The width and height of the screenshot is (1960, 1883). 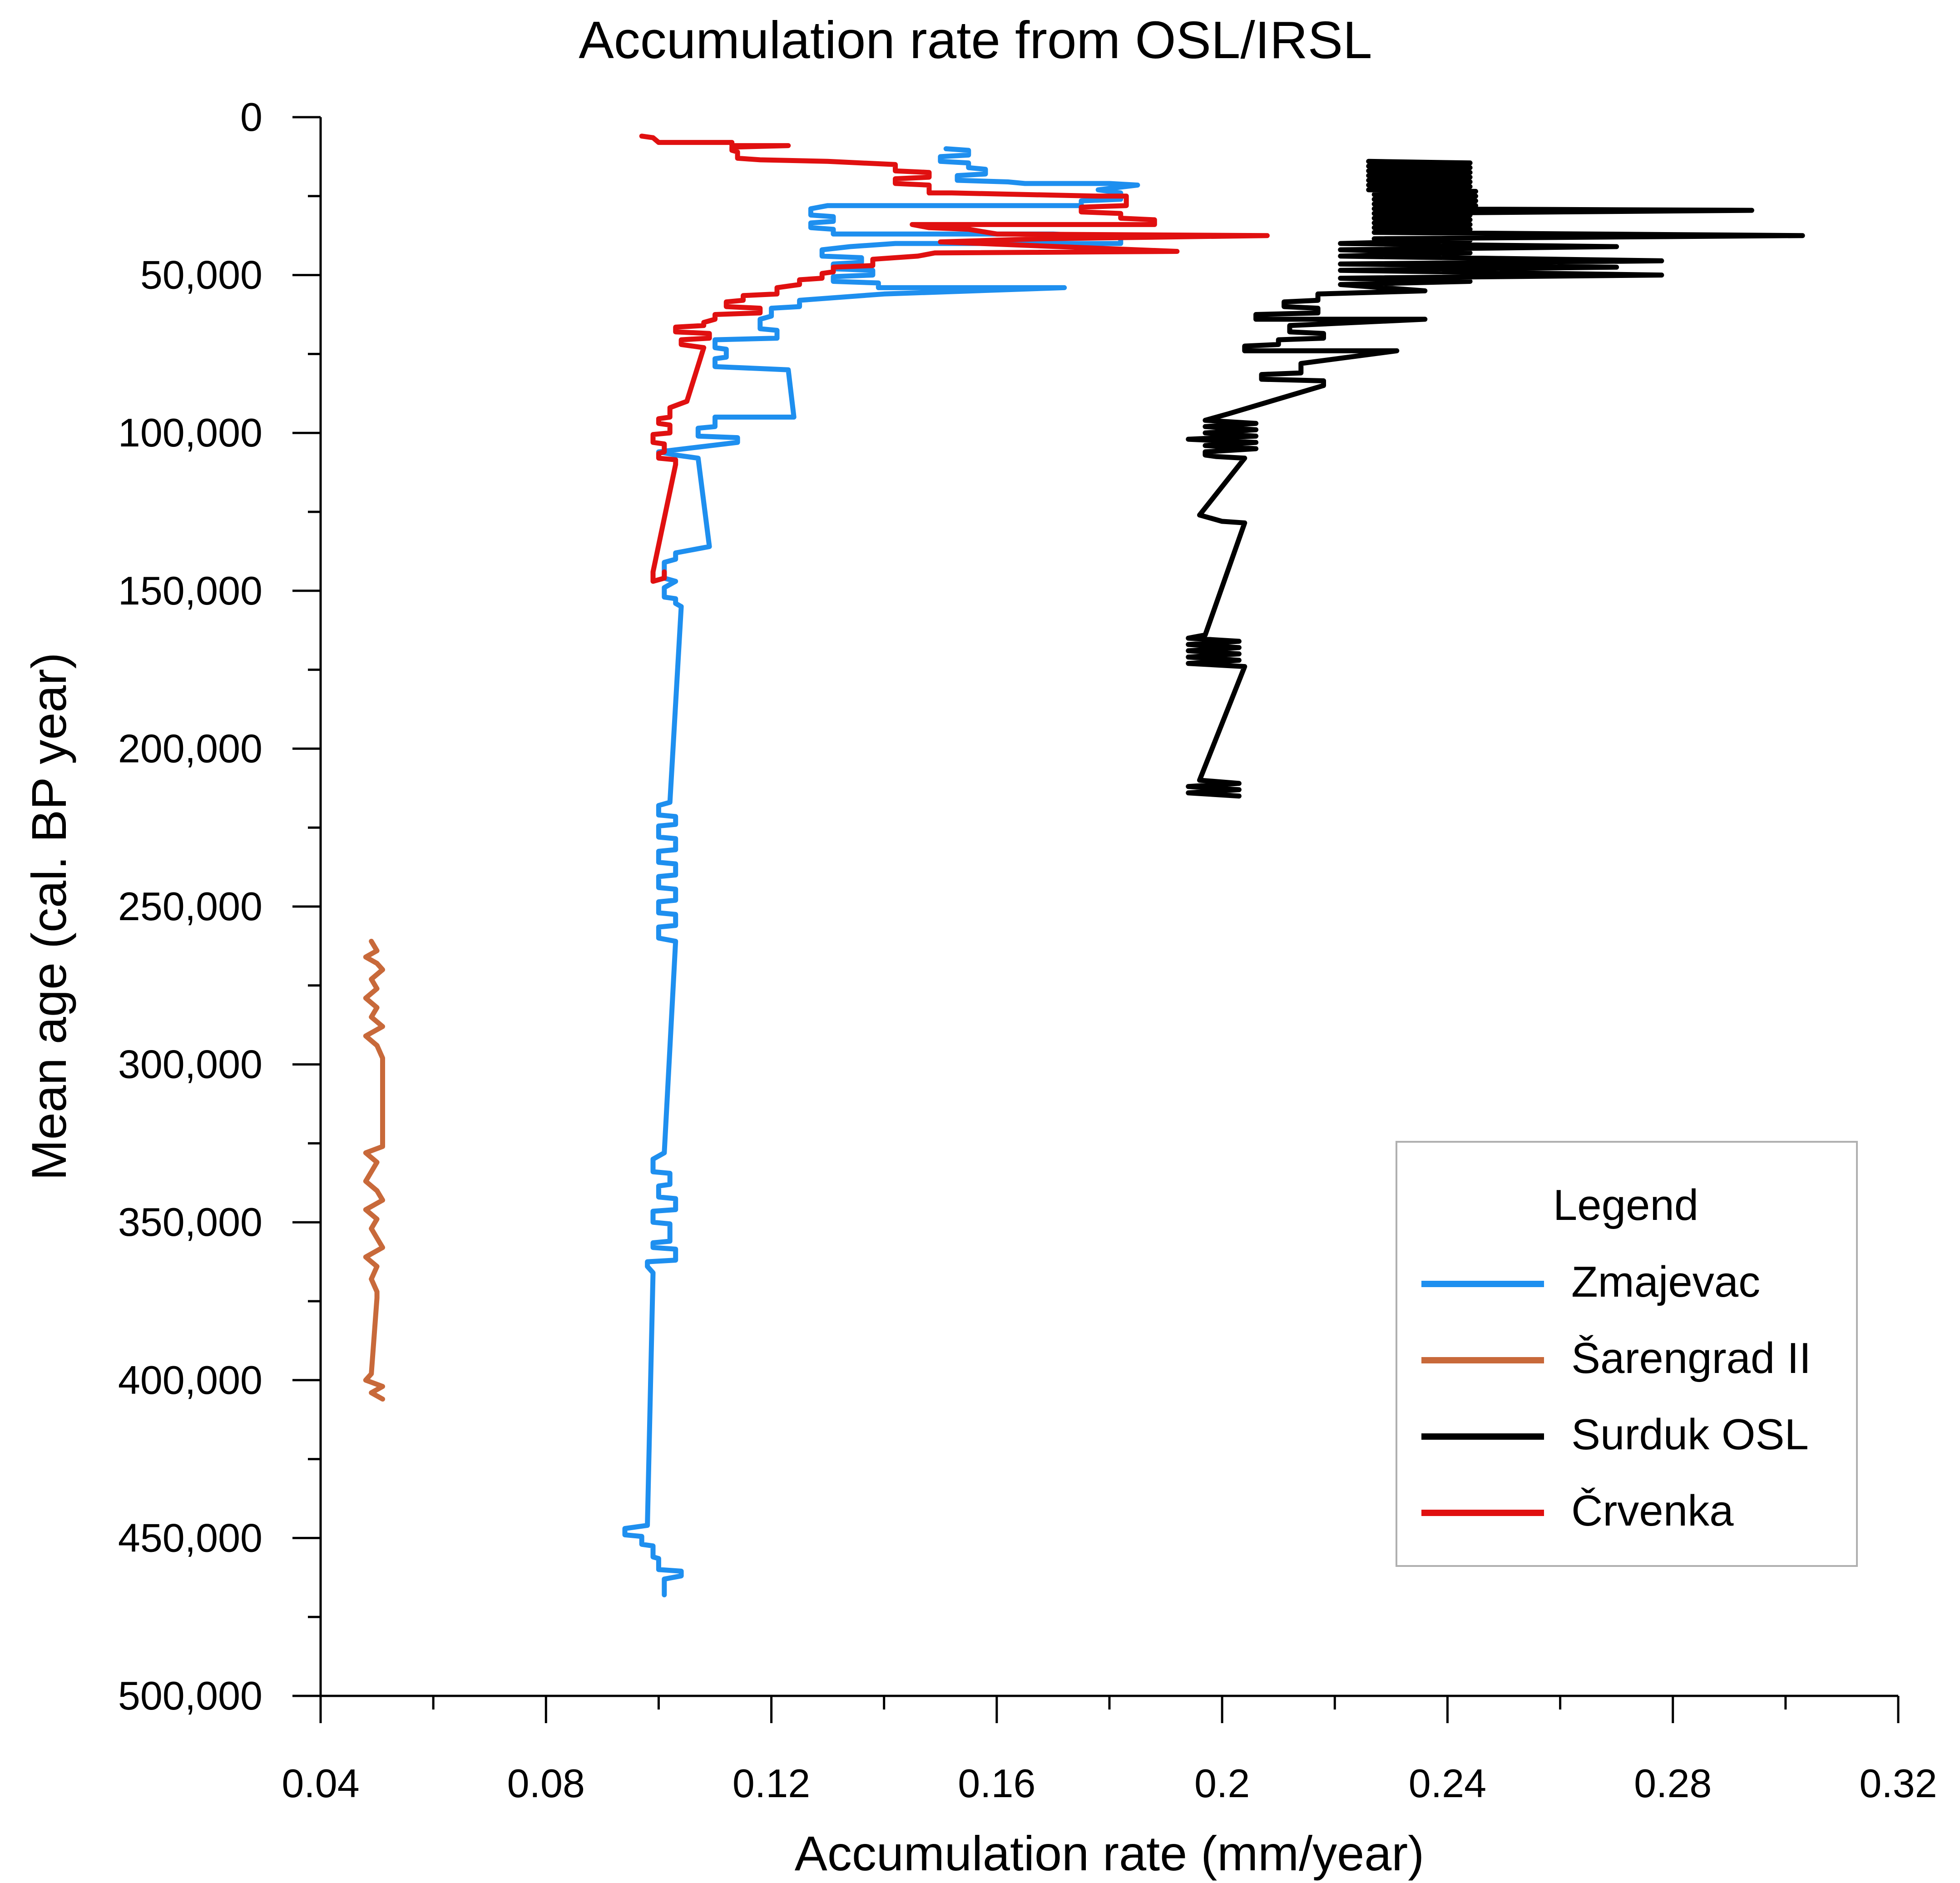 I want to click on x-tick-label: 0.24, so click(x=1447, y=1784).